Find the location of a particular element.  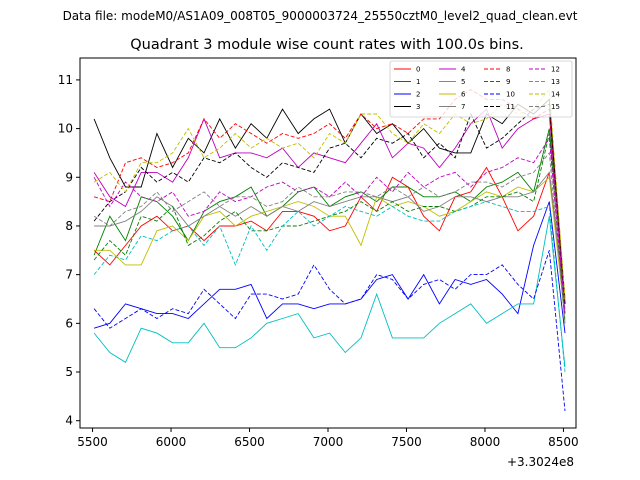

legend-label: 1 is located at coordinates (418, 82).